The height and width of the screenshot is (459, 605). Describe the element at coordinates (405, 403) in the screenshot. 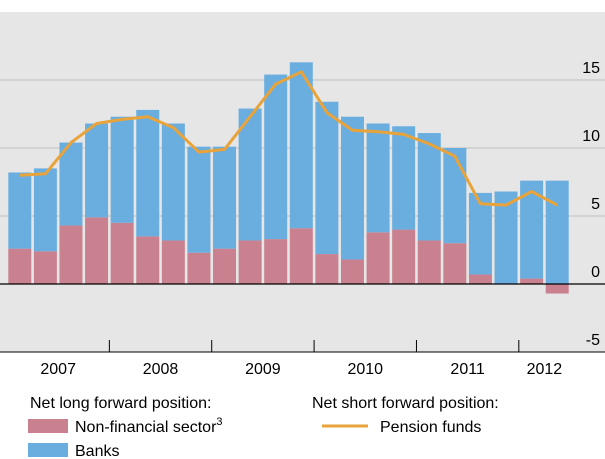

I see `legend-group-title: Net short forward position:` at that location.